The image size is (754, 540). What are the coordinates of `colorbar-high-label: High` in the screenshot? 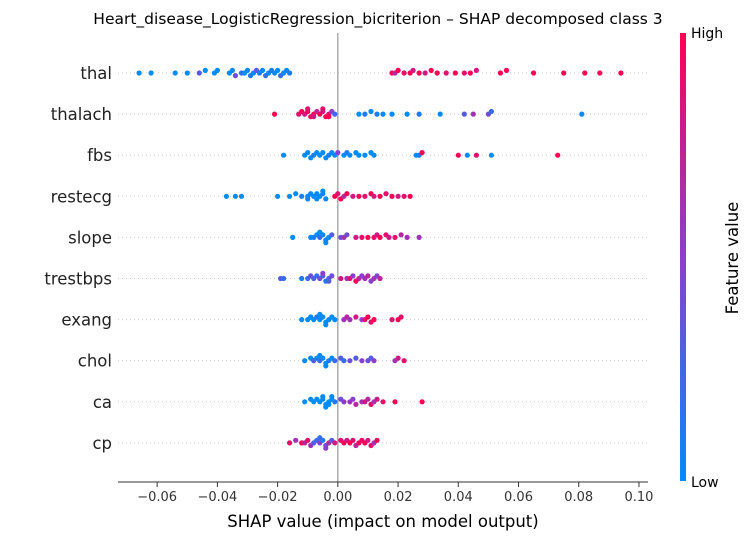 It's located at (707, 34).